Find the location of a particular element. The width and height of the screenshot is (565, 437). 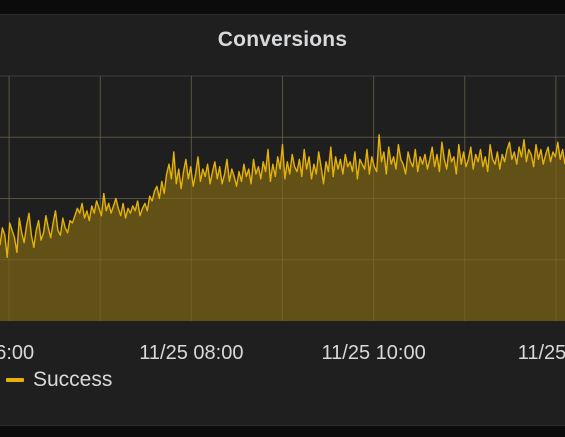

x-axis: 06:00 11/25 08:00 11/25 10:00 11/25 12 is located at coordinates (282, 353).